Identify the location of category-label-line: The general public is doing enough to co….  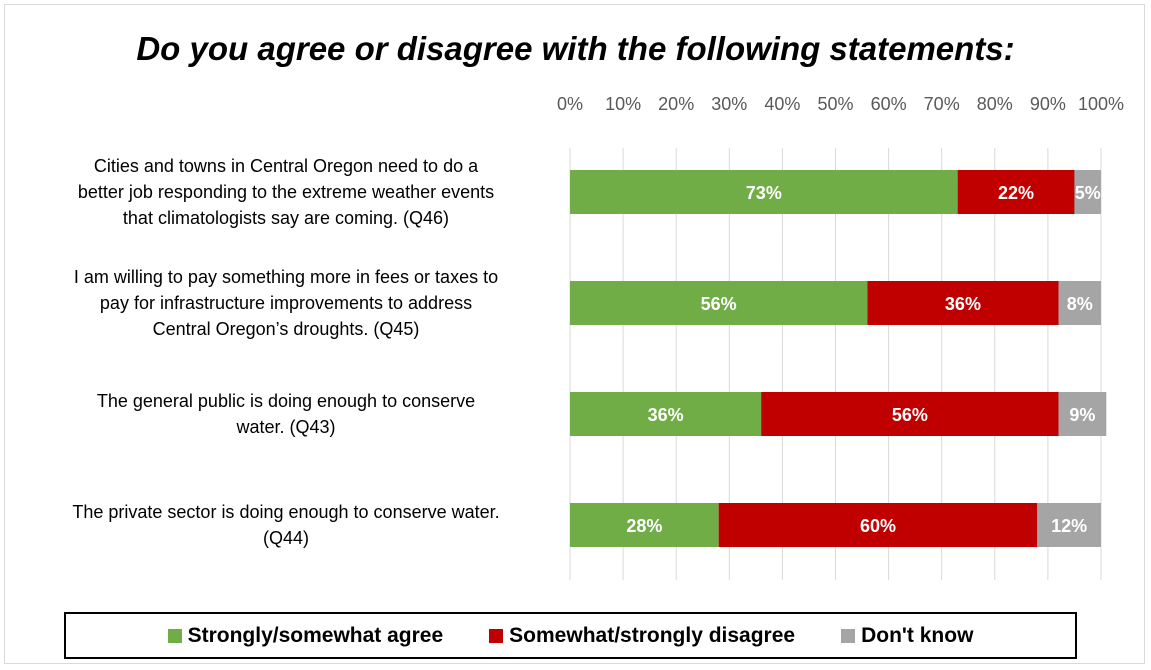
(286, 401).